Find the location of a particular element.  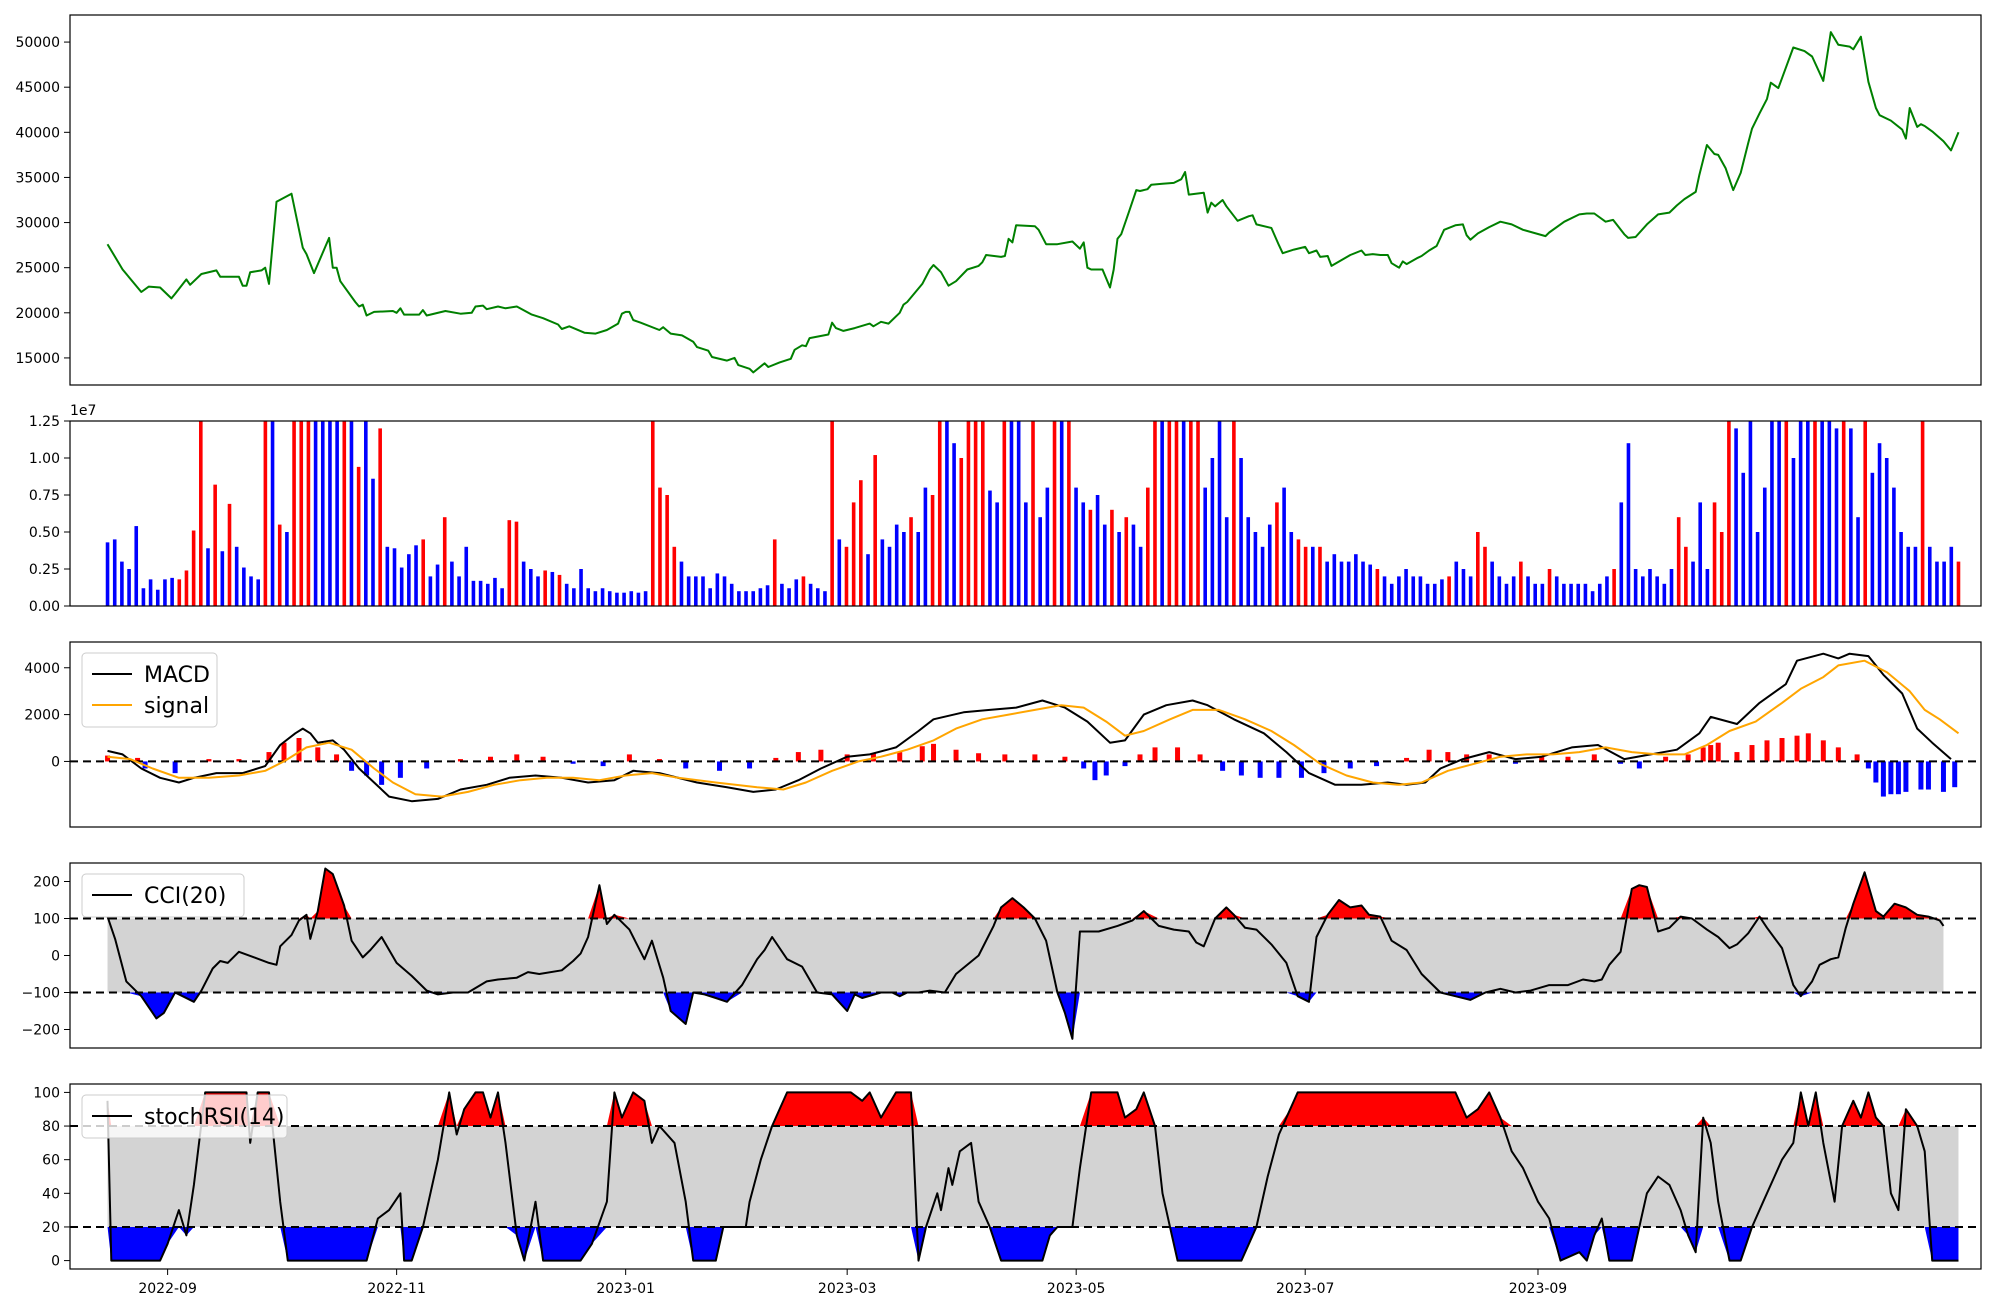

x-tick-label: 2023-05 is located at coordinates (1076, 1289).